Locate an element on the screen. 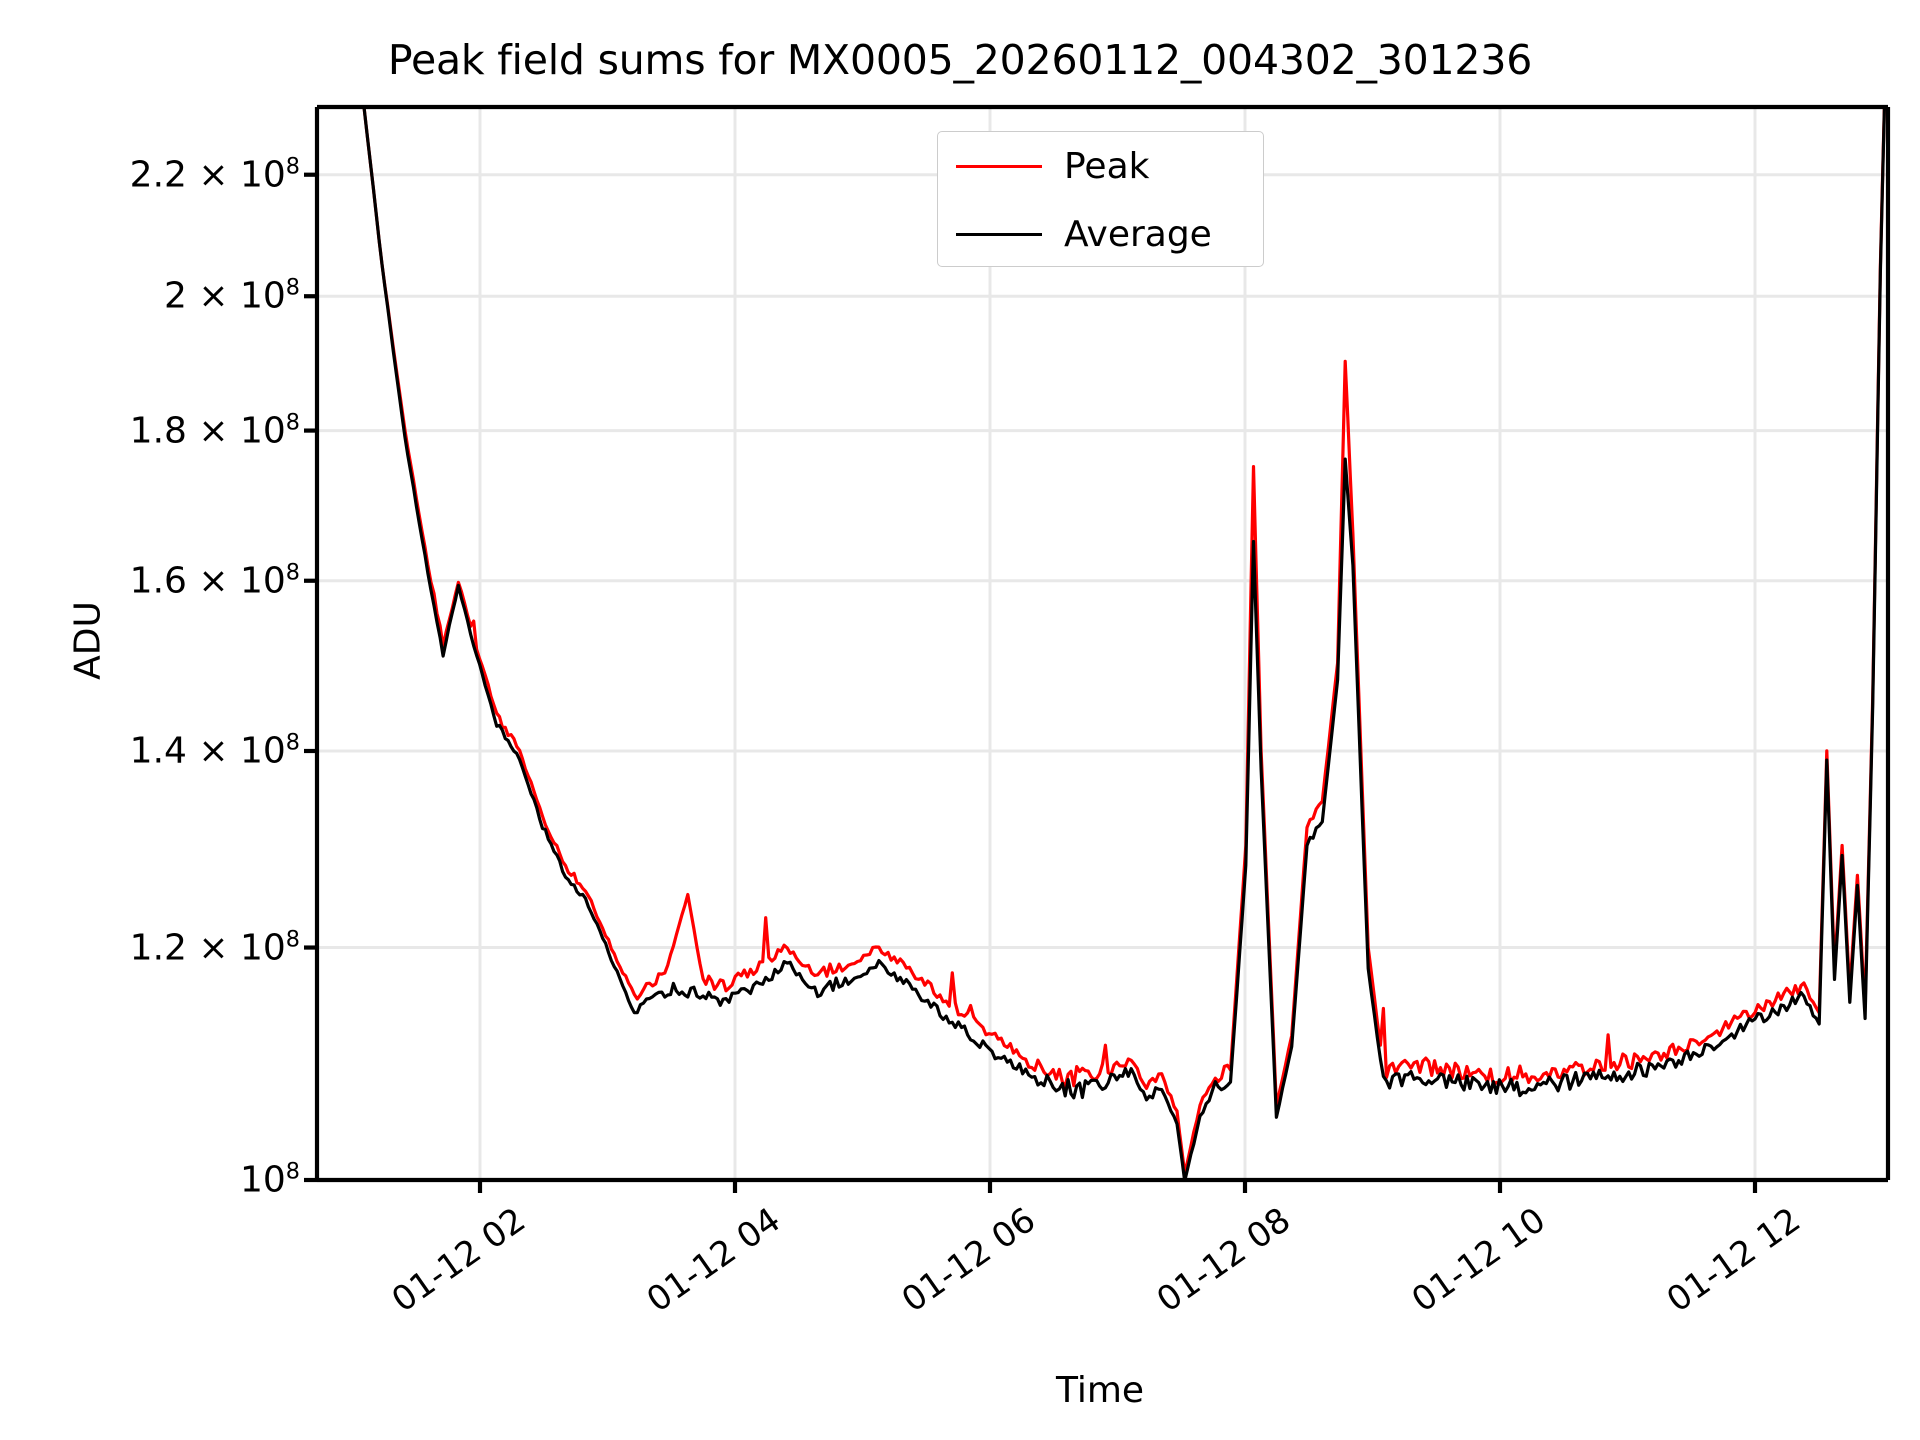 This screenshot has width=1920, height=1440. y-tick-label: 2 × 108 is located at coordinates (232, 295).